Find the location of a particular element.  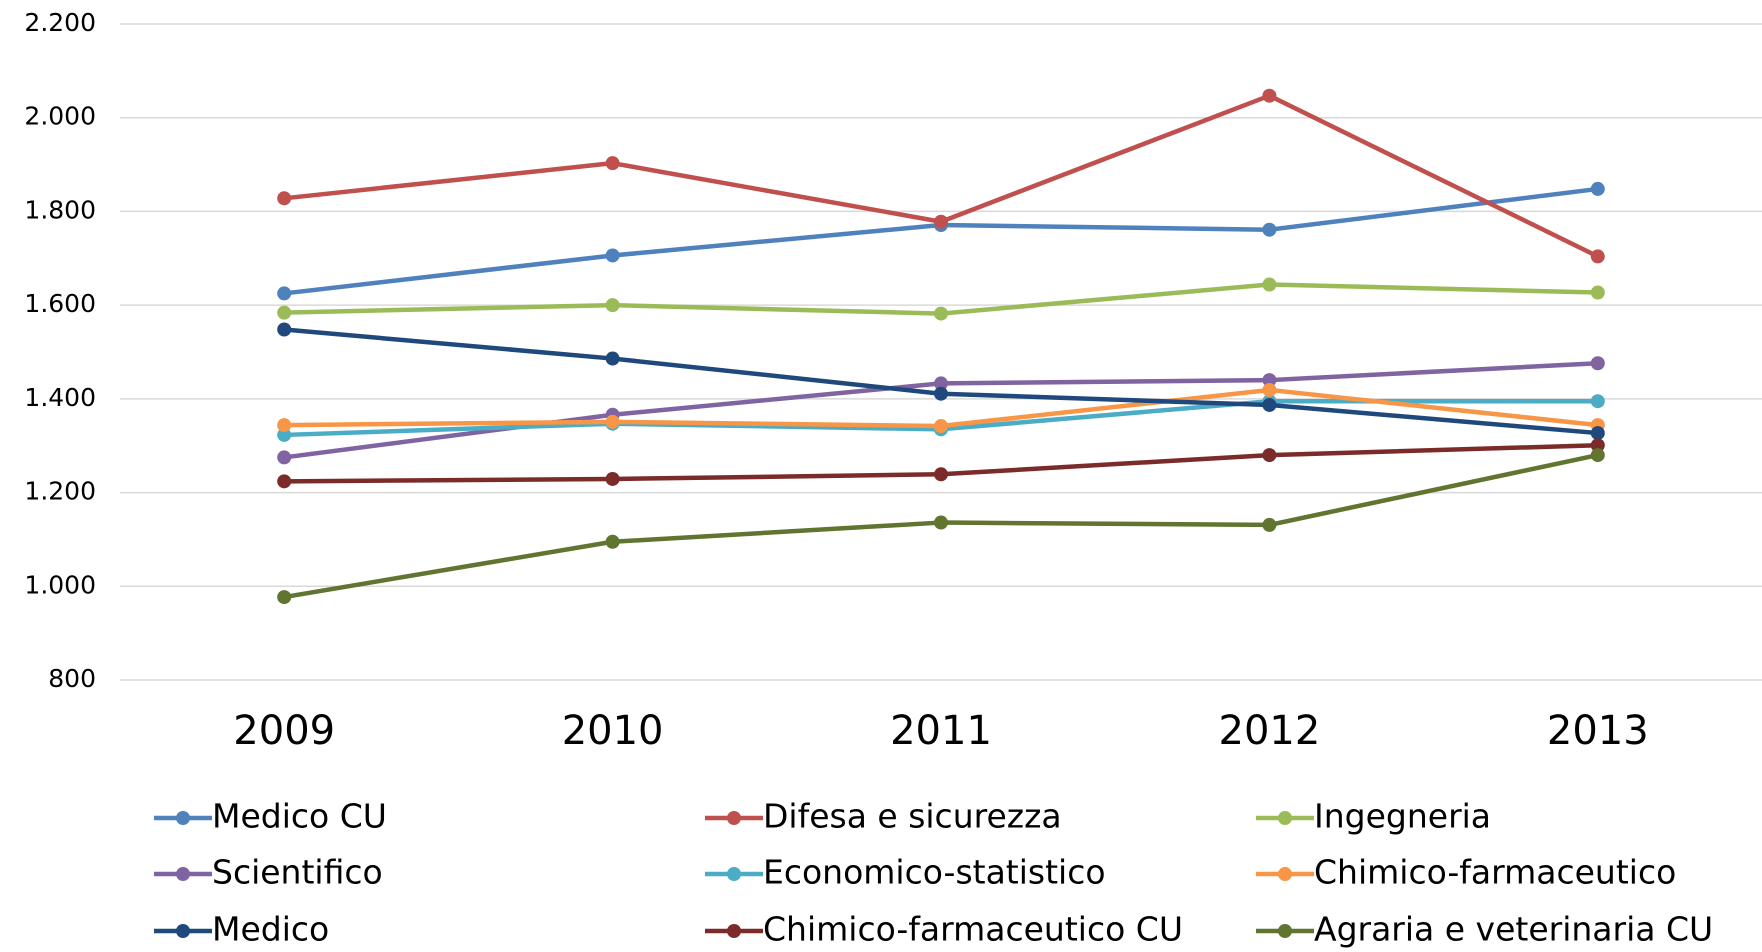

legend-item: Chimico-farmaceutico CU is located at coordinates (944, 929).